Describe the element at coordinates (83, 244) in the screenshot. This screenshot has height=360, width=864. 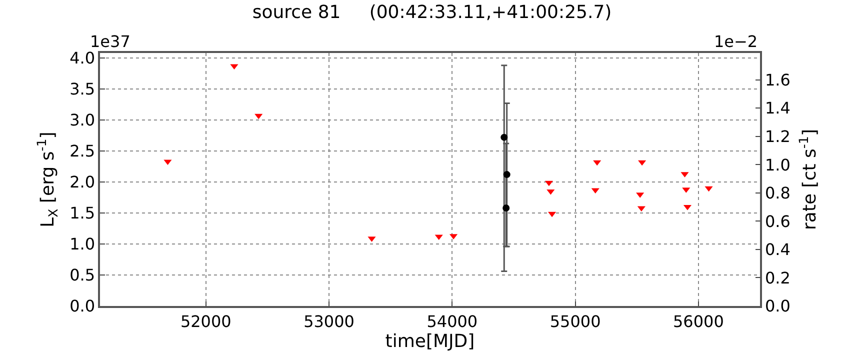
I see `y-tick-label: 1.0` at that location.